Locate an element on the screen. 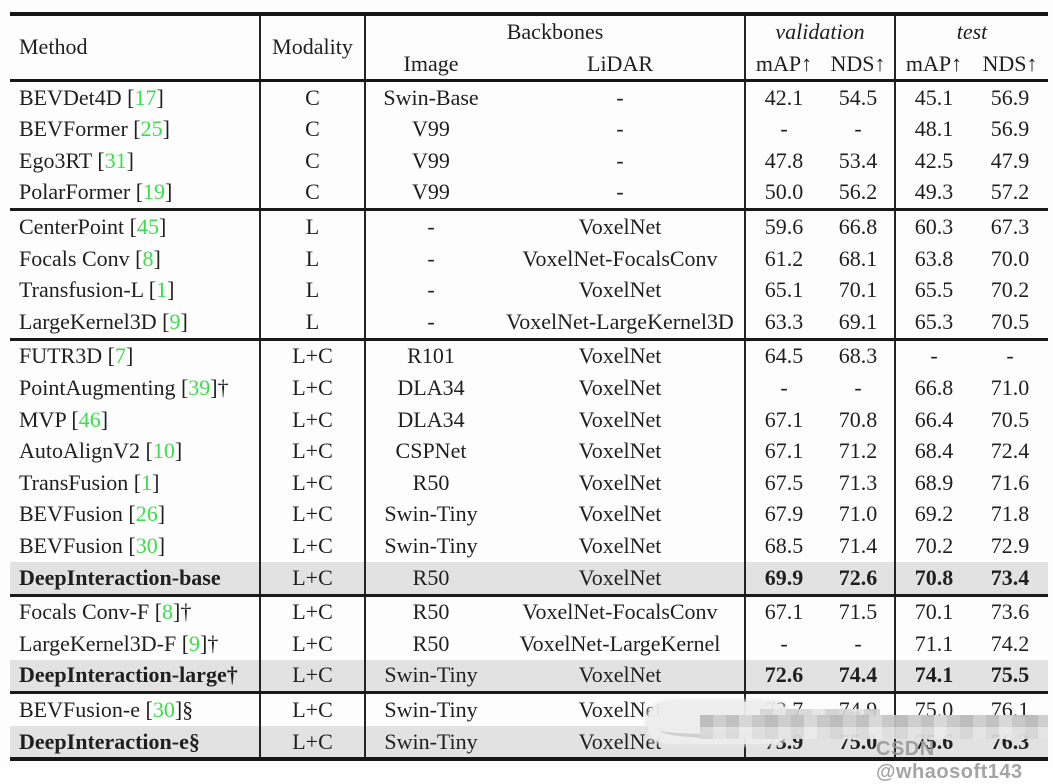 This screenshot has height=784, width=1053. citation-ref: 9 is located at coordinates (175, 321).